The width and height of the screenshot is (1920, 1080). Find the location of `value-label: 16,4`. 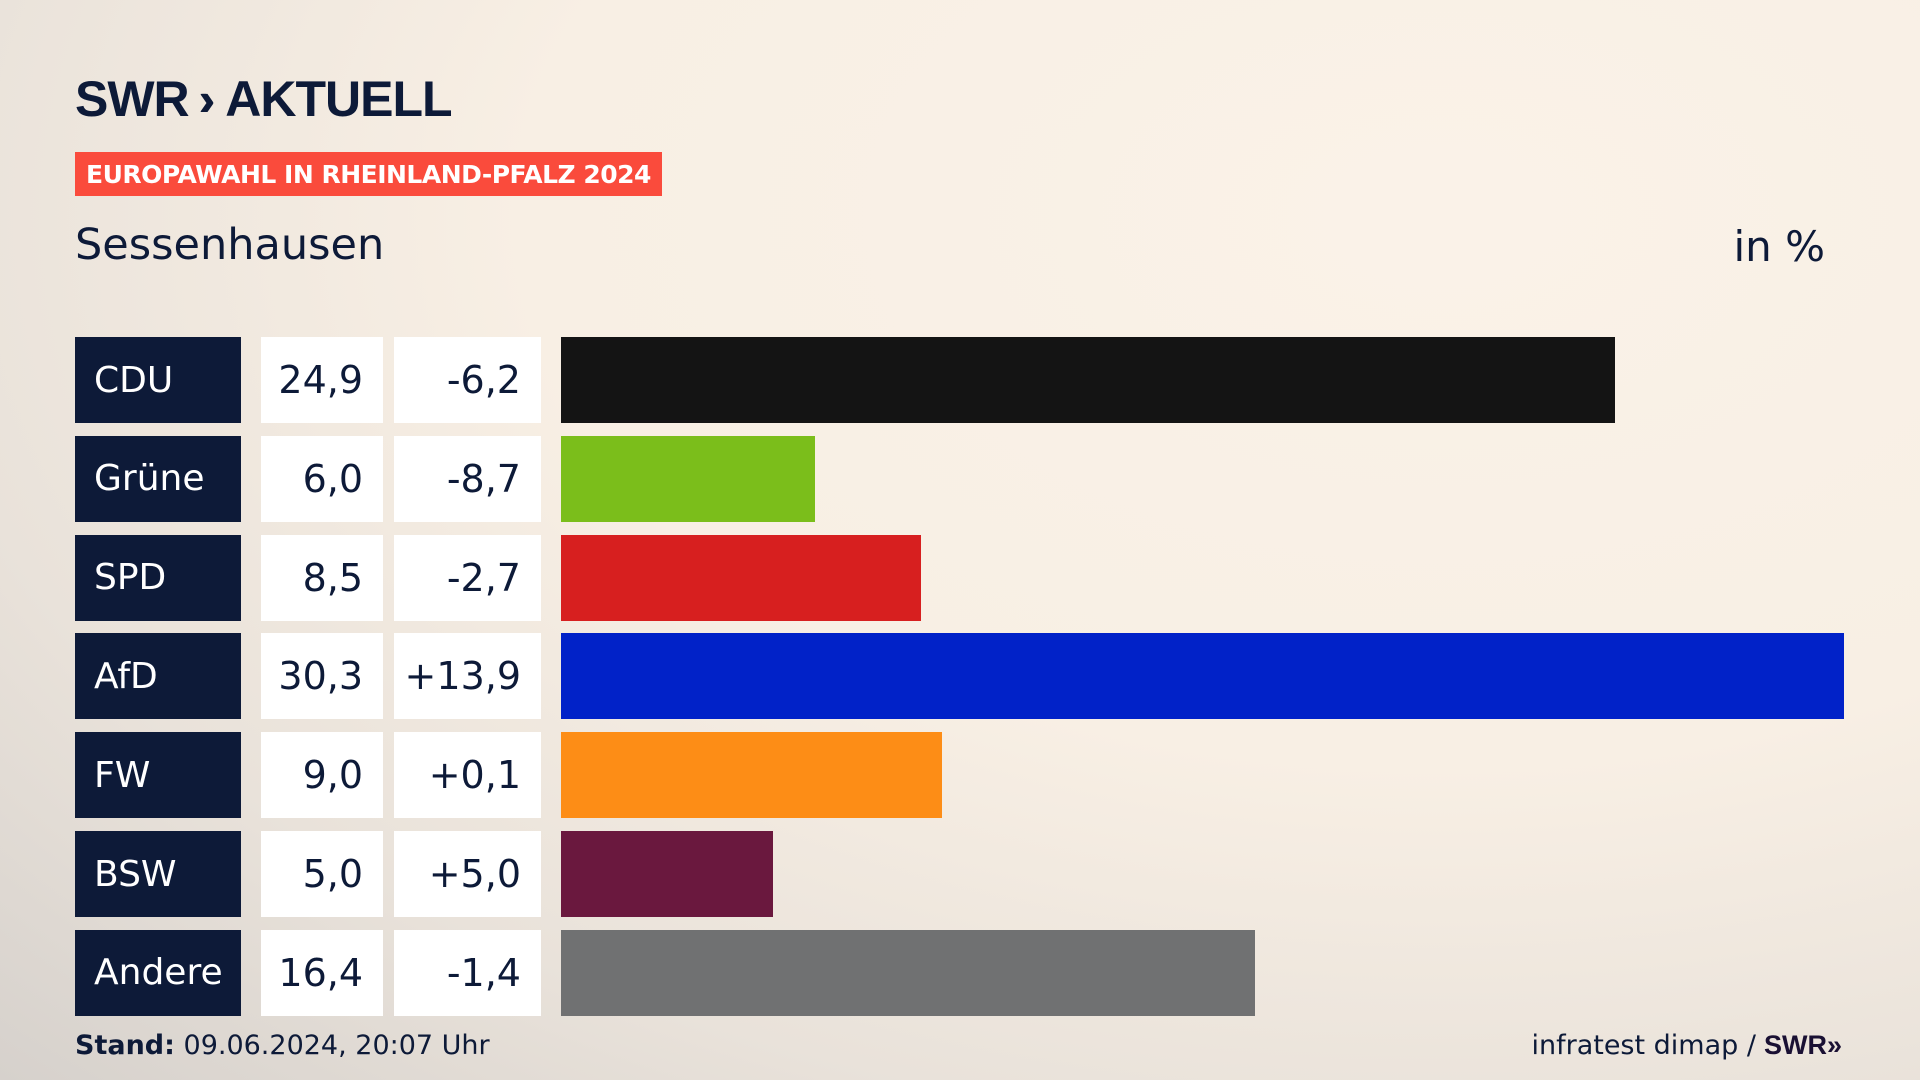

value-label: 16,4 is located at coordinates (322, 972).